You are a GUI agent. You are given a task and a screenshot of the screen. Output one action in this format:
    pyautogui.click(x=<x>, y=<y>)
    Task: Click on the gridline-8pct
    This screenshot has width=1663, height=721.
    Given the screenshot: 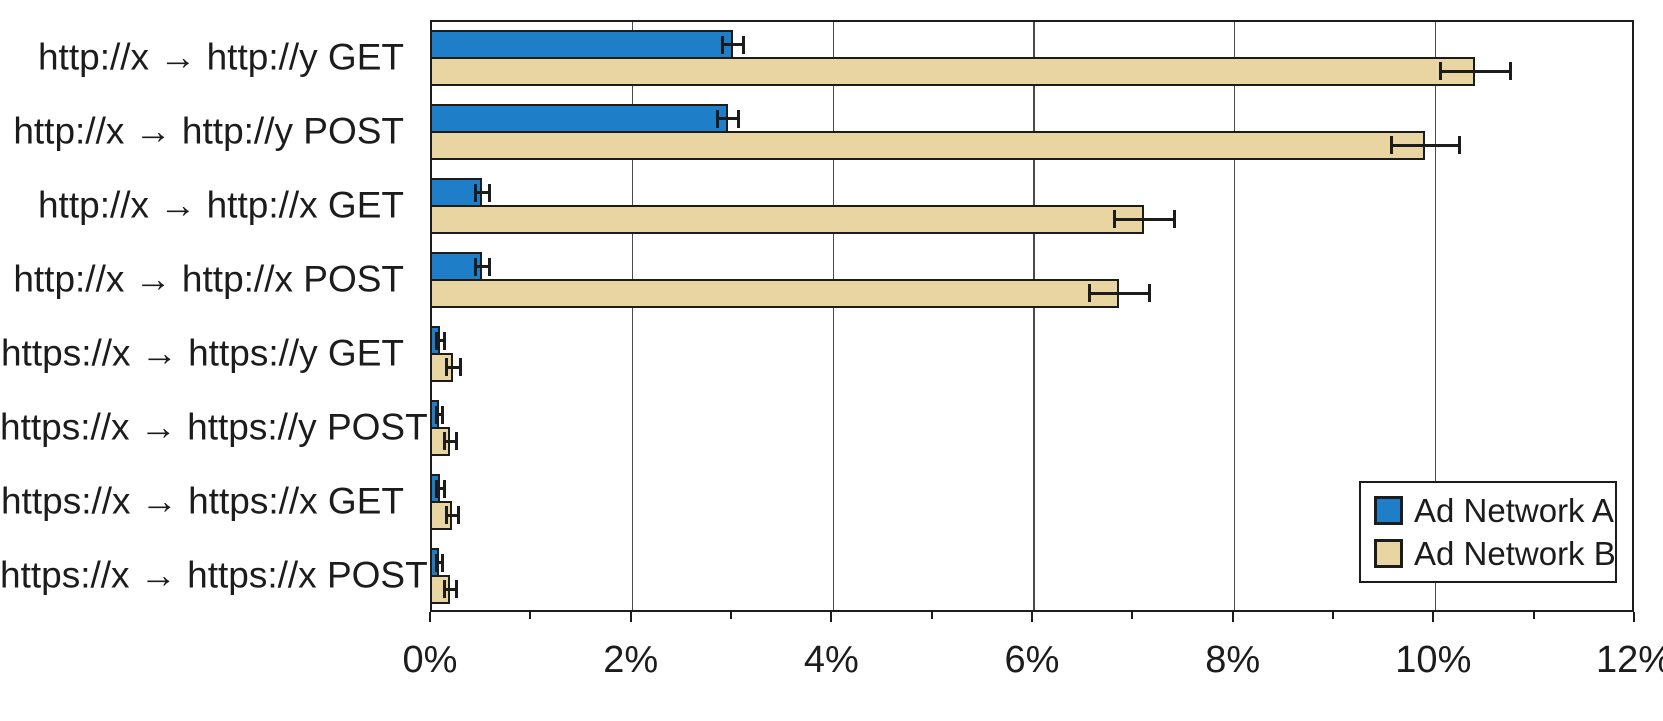 What is the action you would take?
    pyautogui.click(x=1234, y=316)
    